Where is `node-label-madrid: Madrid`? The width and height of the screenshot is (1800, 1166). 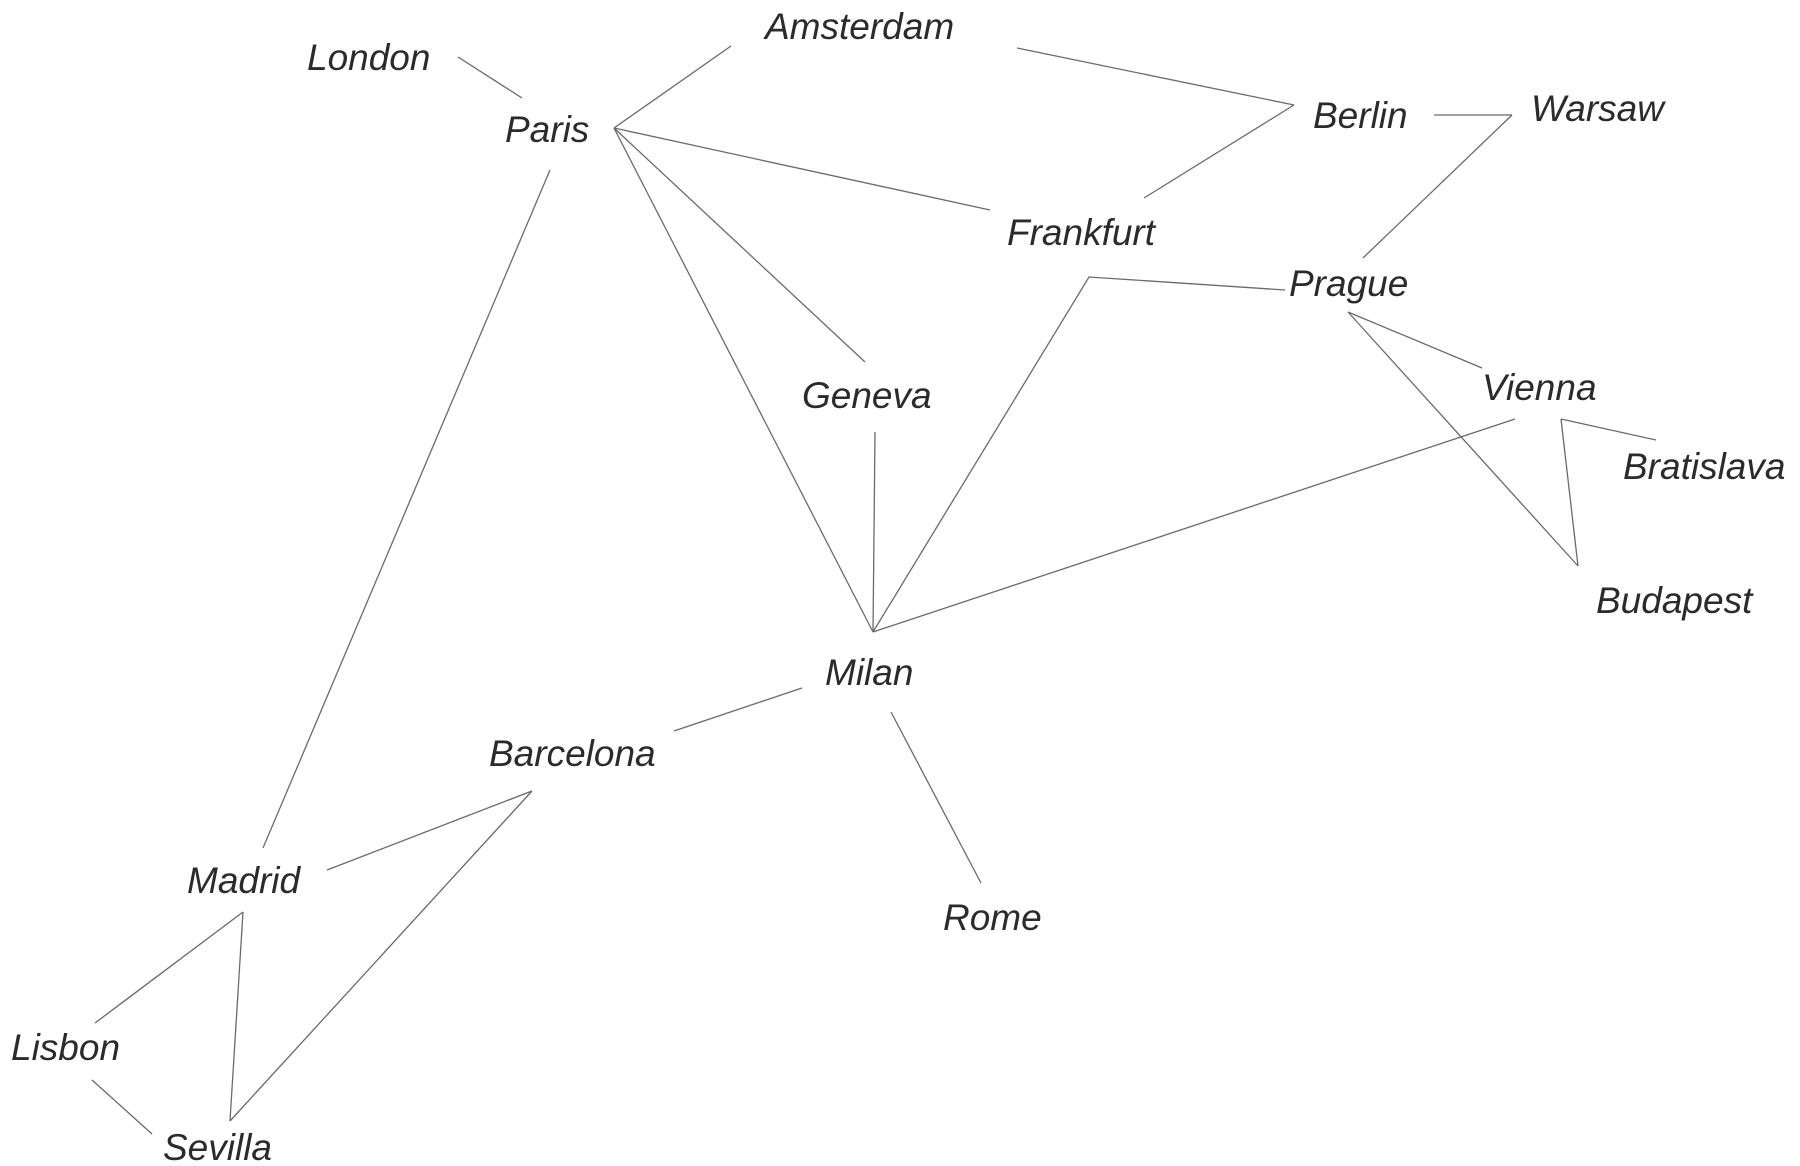 node-label-madrid: Madrid is located at coordinates (244, 880).